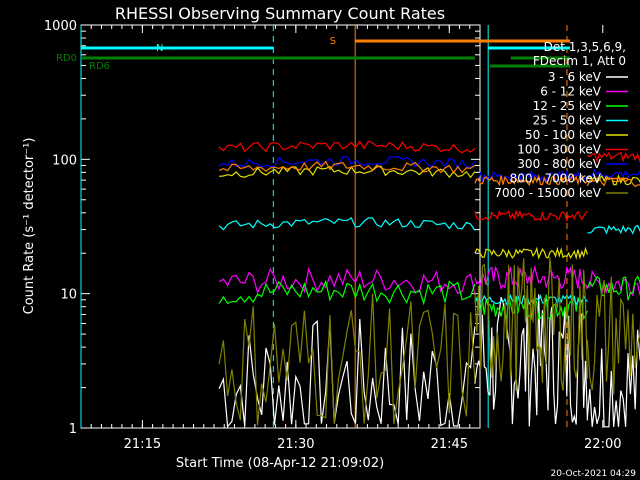 Image resolution: width=640 pixels, height=480 pixels. Describe the element at coordinates (559, 150) in the screenshot. I see `legend-entry-label: 100 - 300 keV` at that location.